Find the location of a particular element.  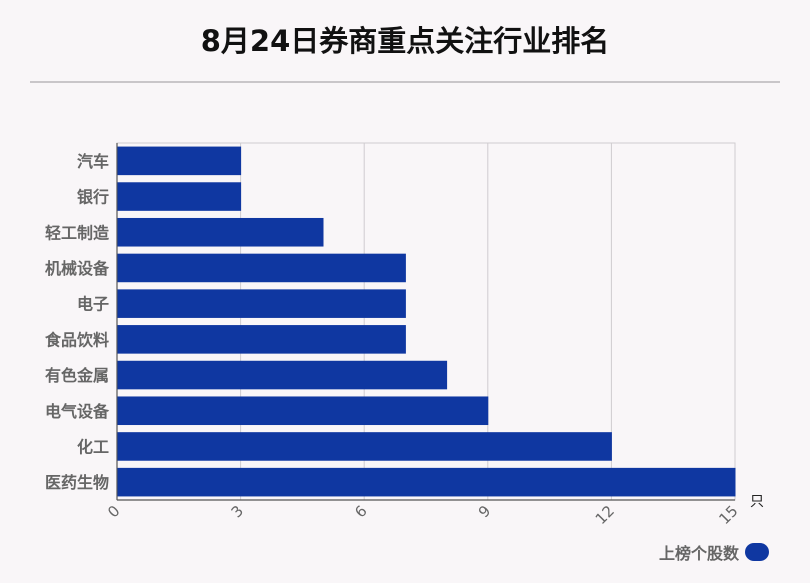

category-label: 电气设备 is located at coordinates (77, 411).